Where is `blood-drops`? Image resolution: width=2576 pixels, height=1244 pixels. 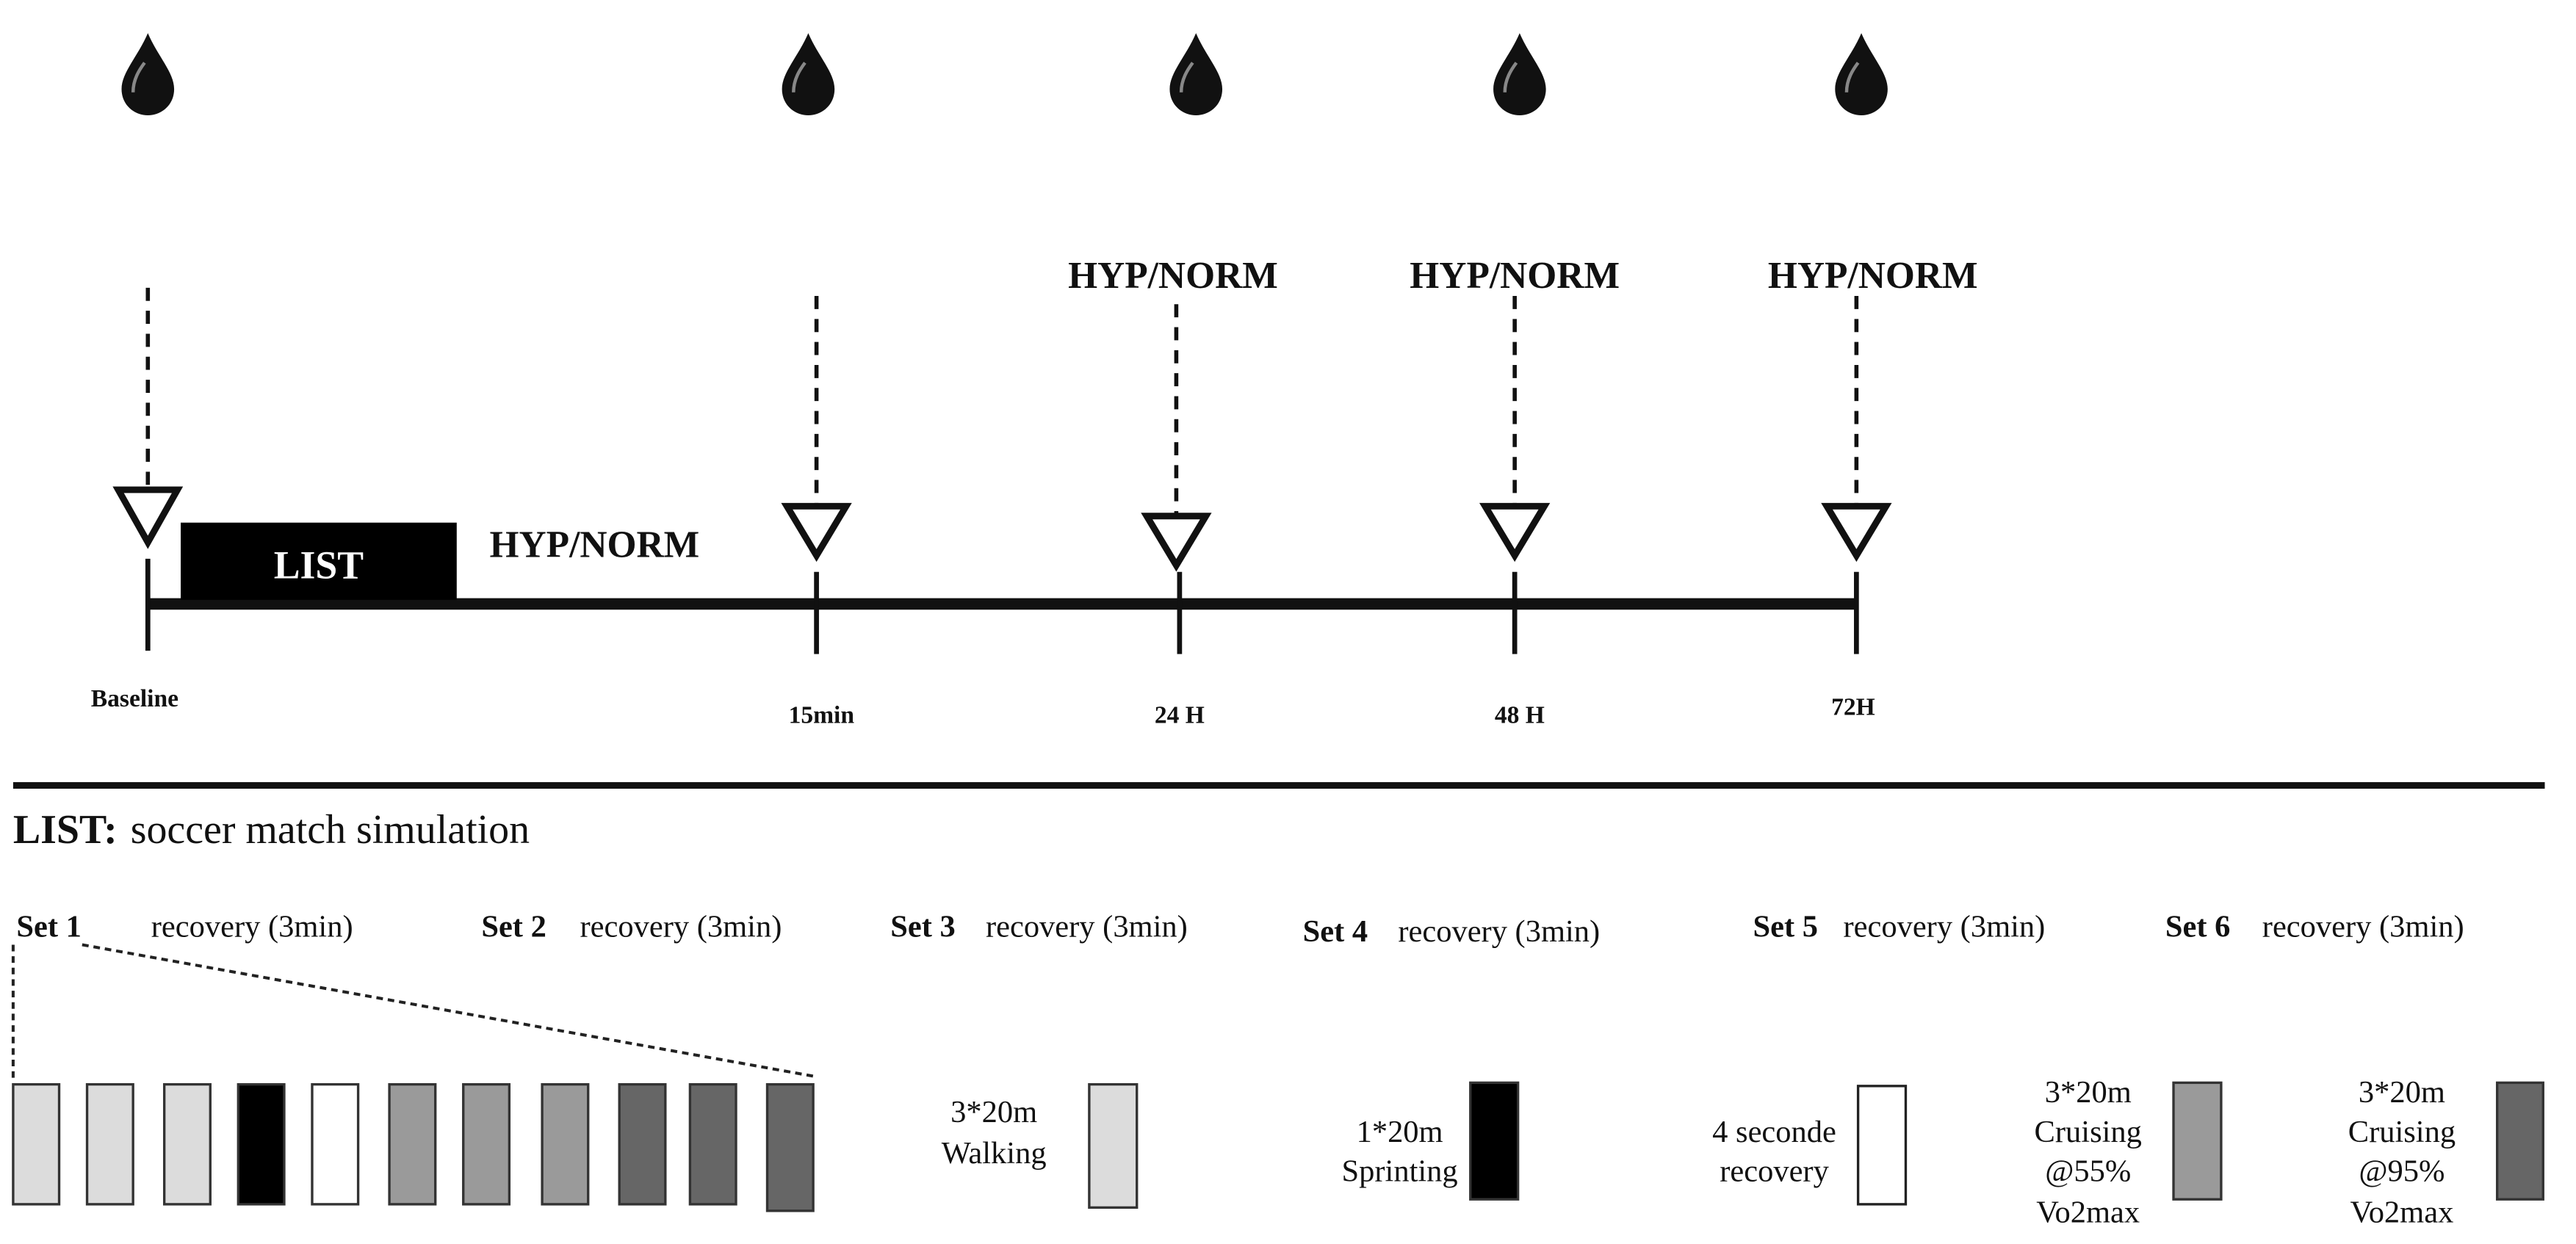 blood-drops is located at coordinates (1005, 74).